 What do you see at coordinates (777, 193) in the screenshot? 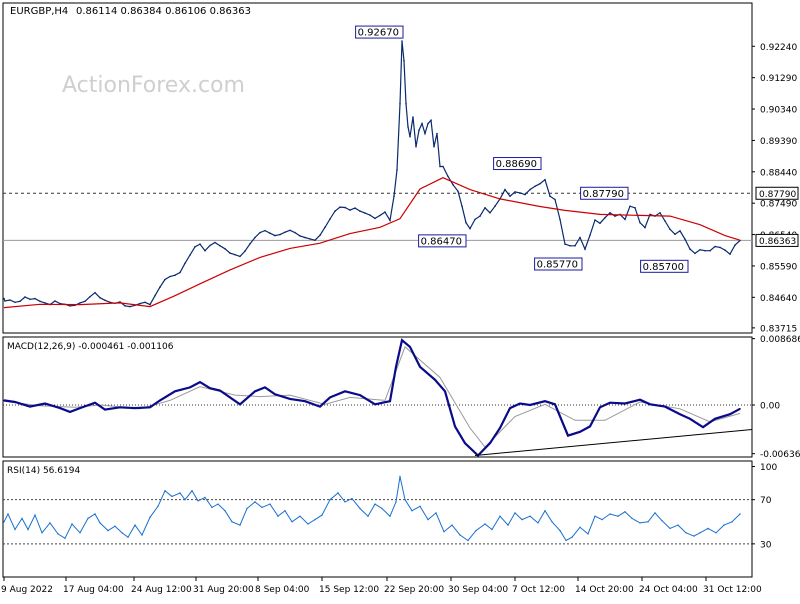
I see `price-marker-box` at bounding box center [777, 193].